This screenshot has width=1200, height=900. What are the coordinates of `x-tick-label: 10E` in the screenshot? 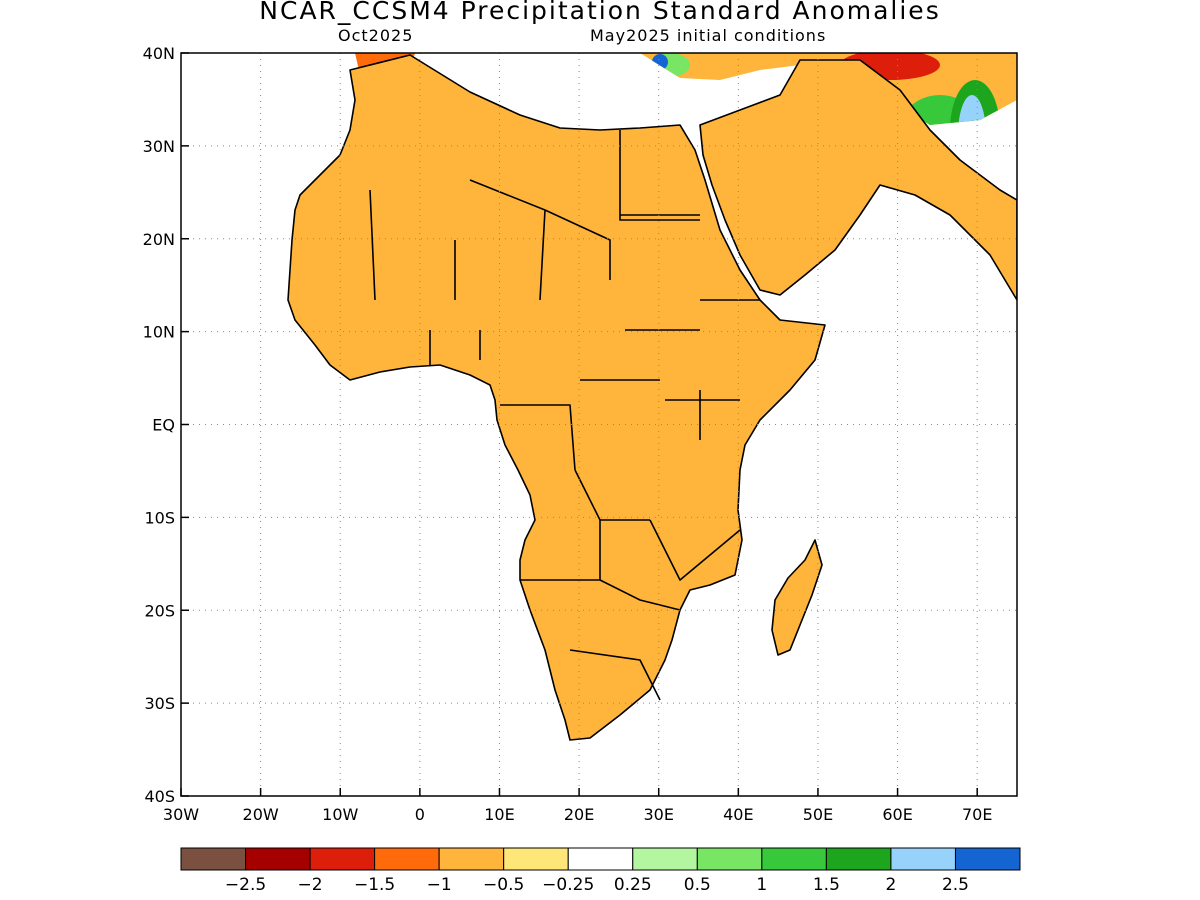 It's located at (499, 814).